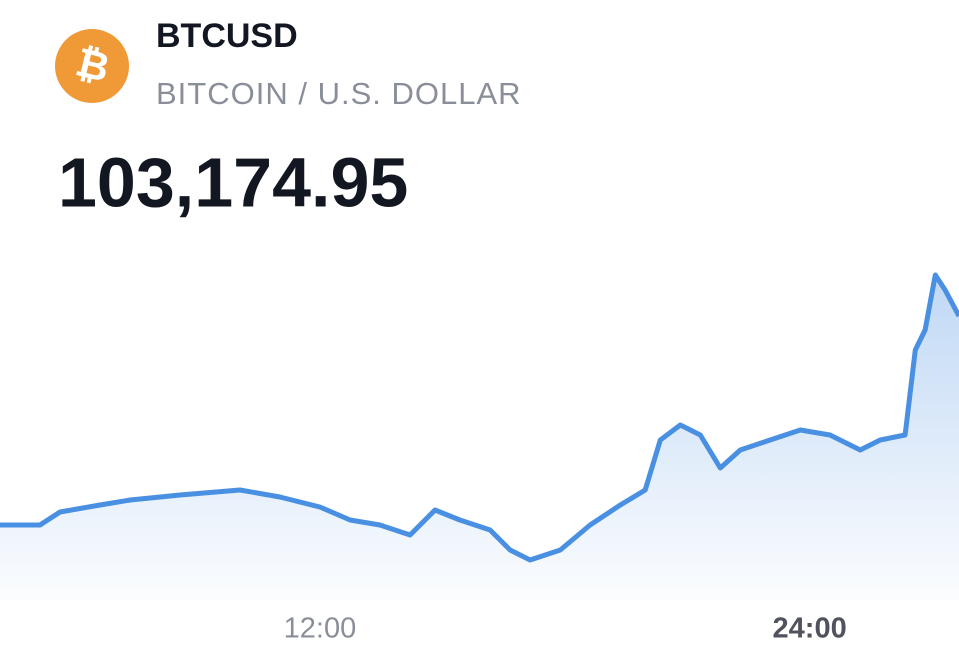 The width and height of the screenshot is (959, 670). I want to click on symbol-name: BITCOIN / U.S. DOLLAR, so click(339, 93).